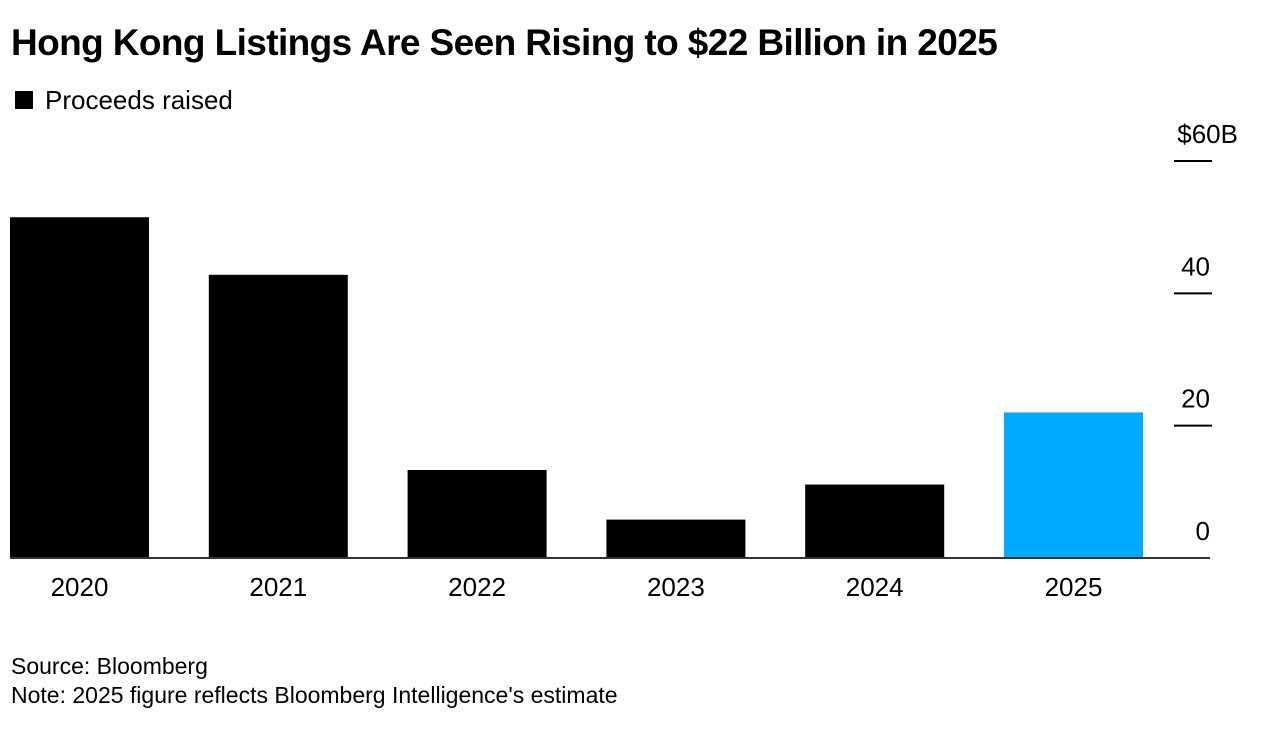 The height and width of the screenshot is (747, 1280). Describe the element at coordinates (676, 538) in the screenshot. I see `bar-2023` at that location.